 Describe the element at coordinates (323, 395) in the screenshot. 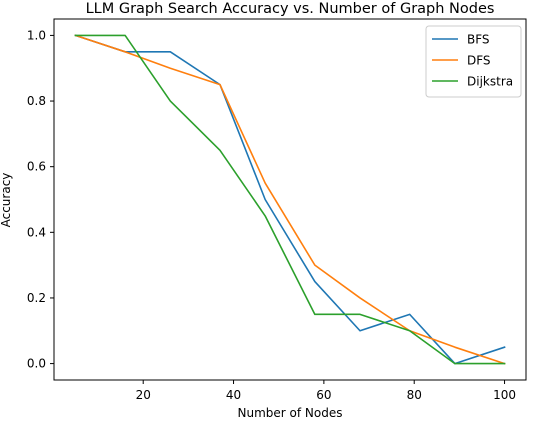

I see `x-tick-label: 60` at that location.